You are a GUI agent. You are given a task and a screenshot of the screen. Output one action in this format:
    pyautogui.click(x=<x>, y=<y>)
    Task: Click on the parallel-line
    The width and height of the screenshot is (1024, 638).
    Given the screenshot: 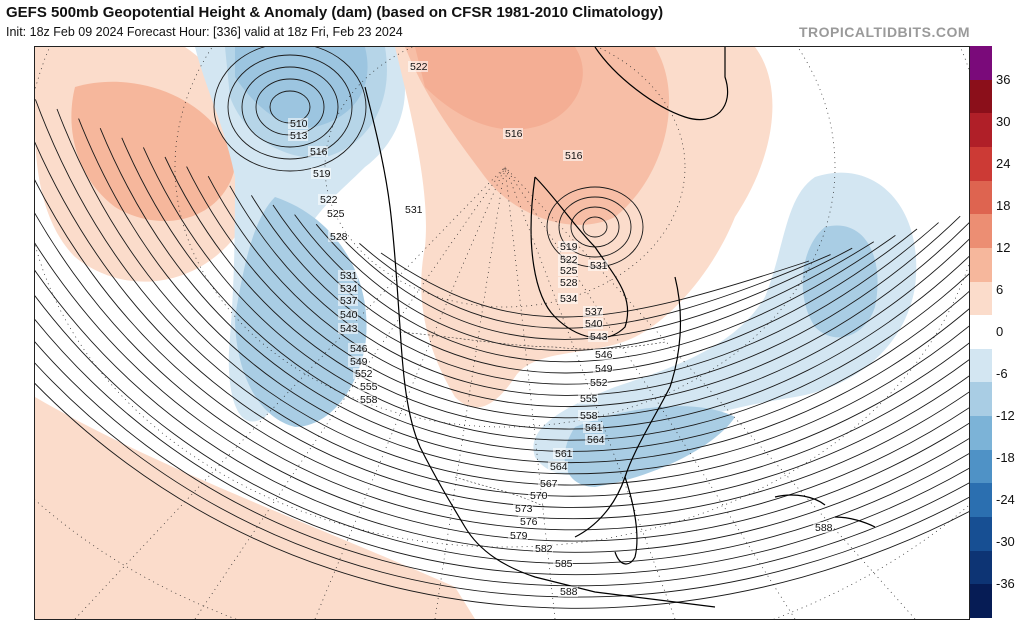 What is the action you would take?
    pyautogui.click(x=505, y=177)
    